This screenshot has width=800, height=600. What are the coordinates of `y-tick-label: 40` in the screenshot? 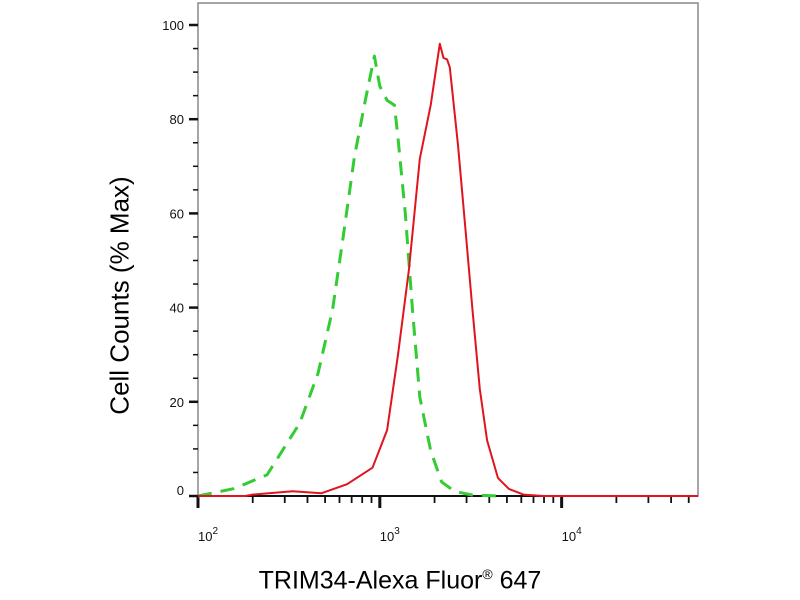 It's located at (177, 308).